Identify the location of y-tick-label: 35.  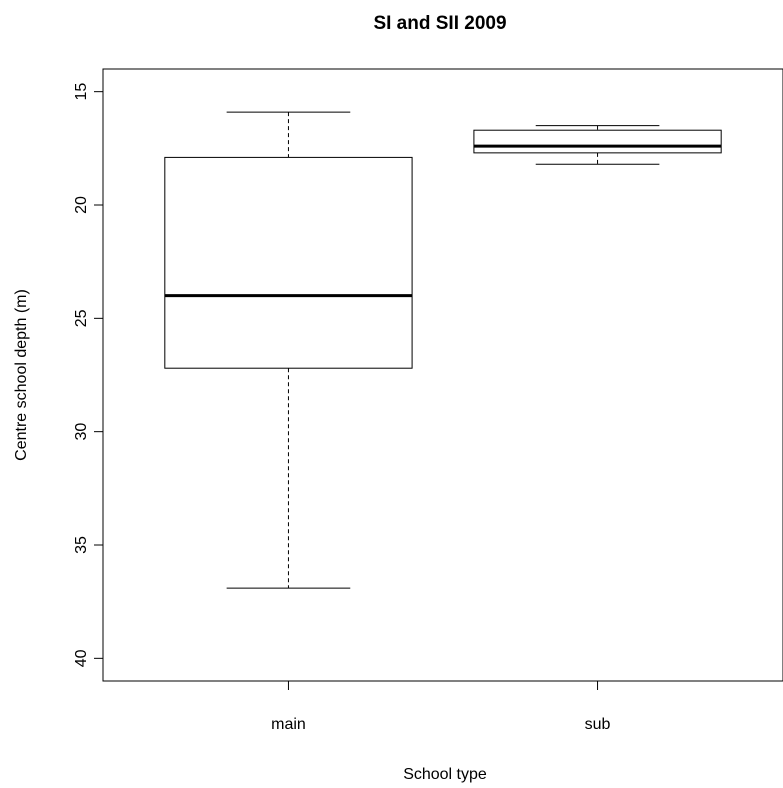
(81, 545).